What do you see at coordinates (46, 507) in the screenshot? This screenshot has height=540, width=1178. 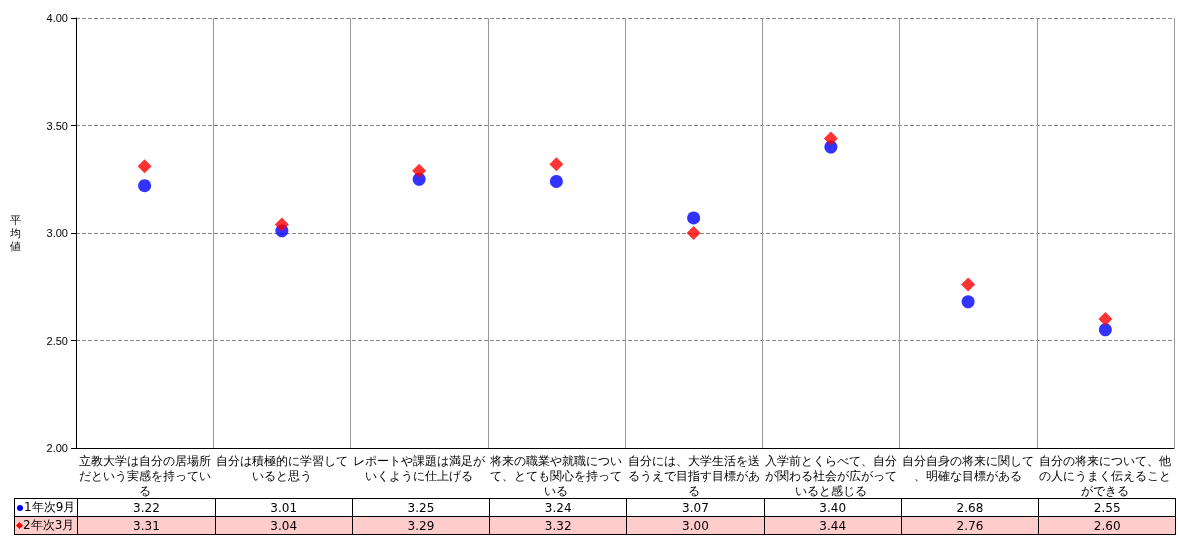 I see `legend-label: 1年次9月` at bounding box center [46, 507].